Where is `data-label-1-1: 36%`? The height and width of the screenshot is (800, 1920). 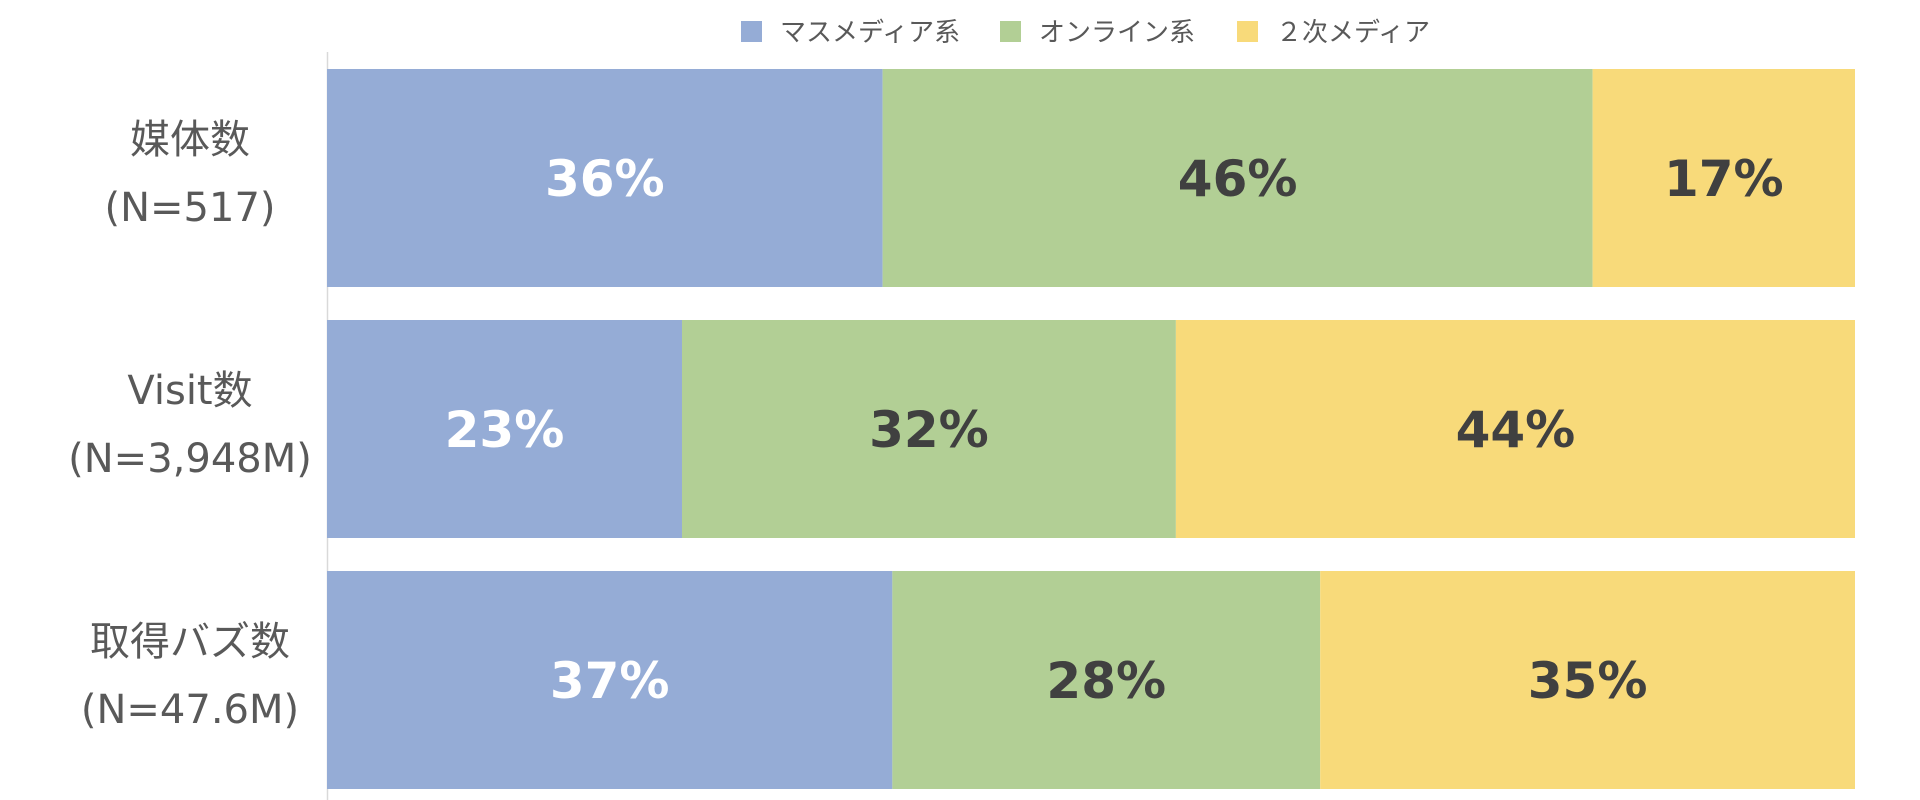 data-label-1-1: 36% is located at coordinates (605, 179).